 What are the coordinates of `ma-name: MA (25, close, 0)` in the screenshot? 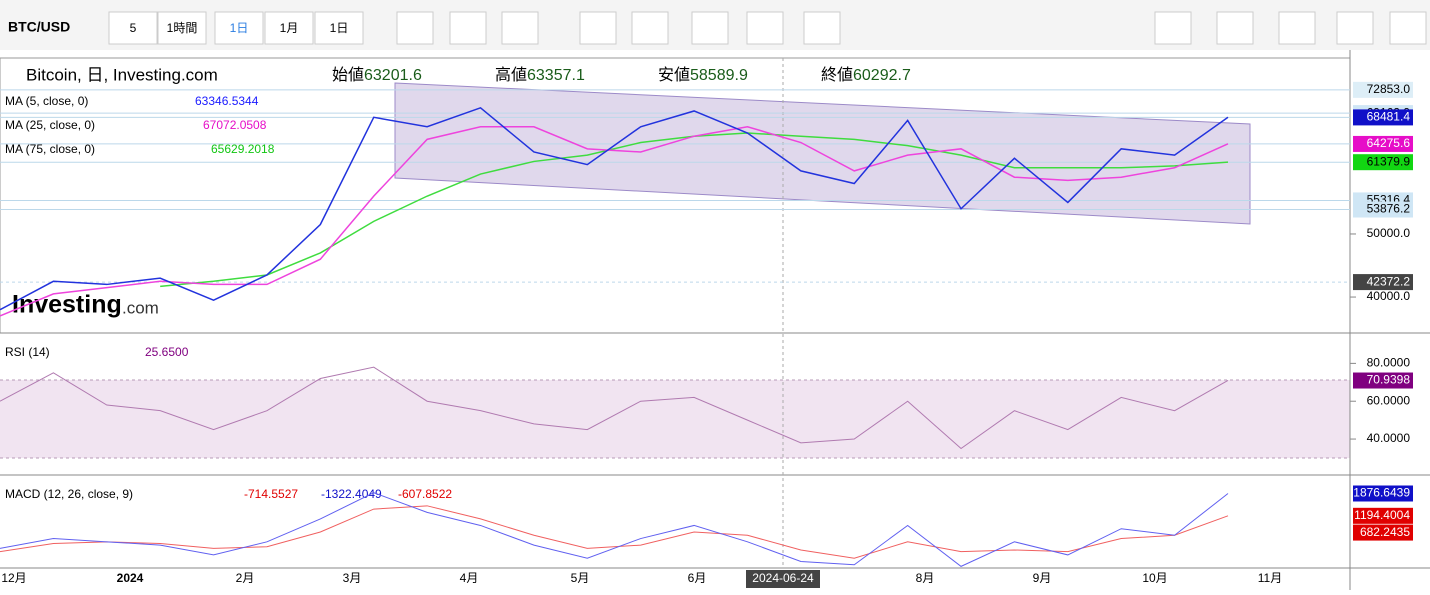 It's located at (50, 125).